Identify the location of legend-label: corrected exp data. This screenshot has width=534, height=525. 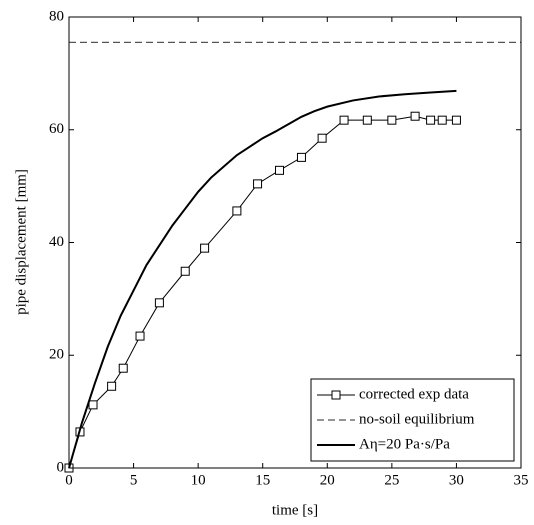
(414, 394).